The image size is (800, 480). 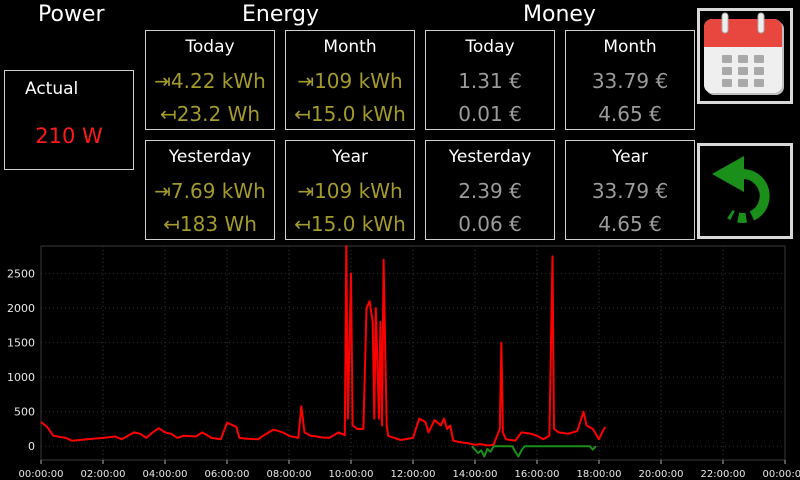 I want to click on energy-month-panel: Month ⇥109 kWh ↤15.0 kWh, so click(x=350, y=80).